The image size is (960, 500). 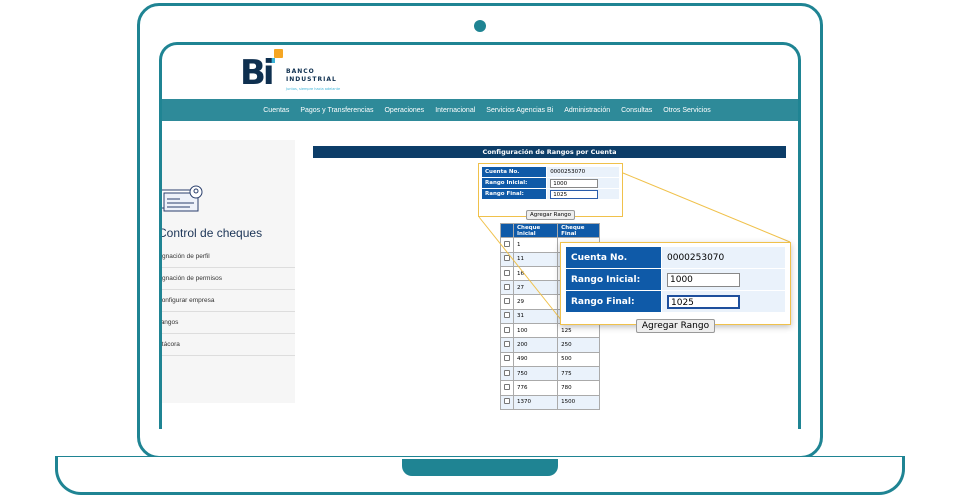 What do you see at coordinates (578, 345) in the screenshot?
I see `cheque-final: 250` at bounding box center [578, 345].